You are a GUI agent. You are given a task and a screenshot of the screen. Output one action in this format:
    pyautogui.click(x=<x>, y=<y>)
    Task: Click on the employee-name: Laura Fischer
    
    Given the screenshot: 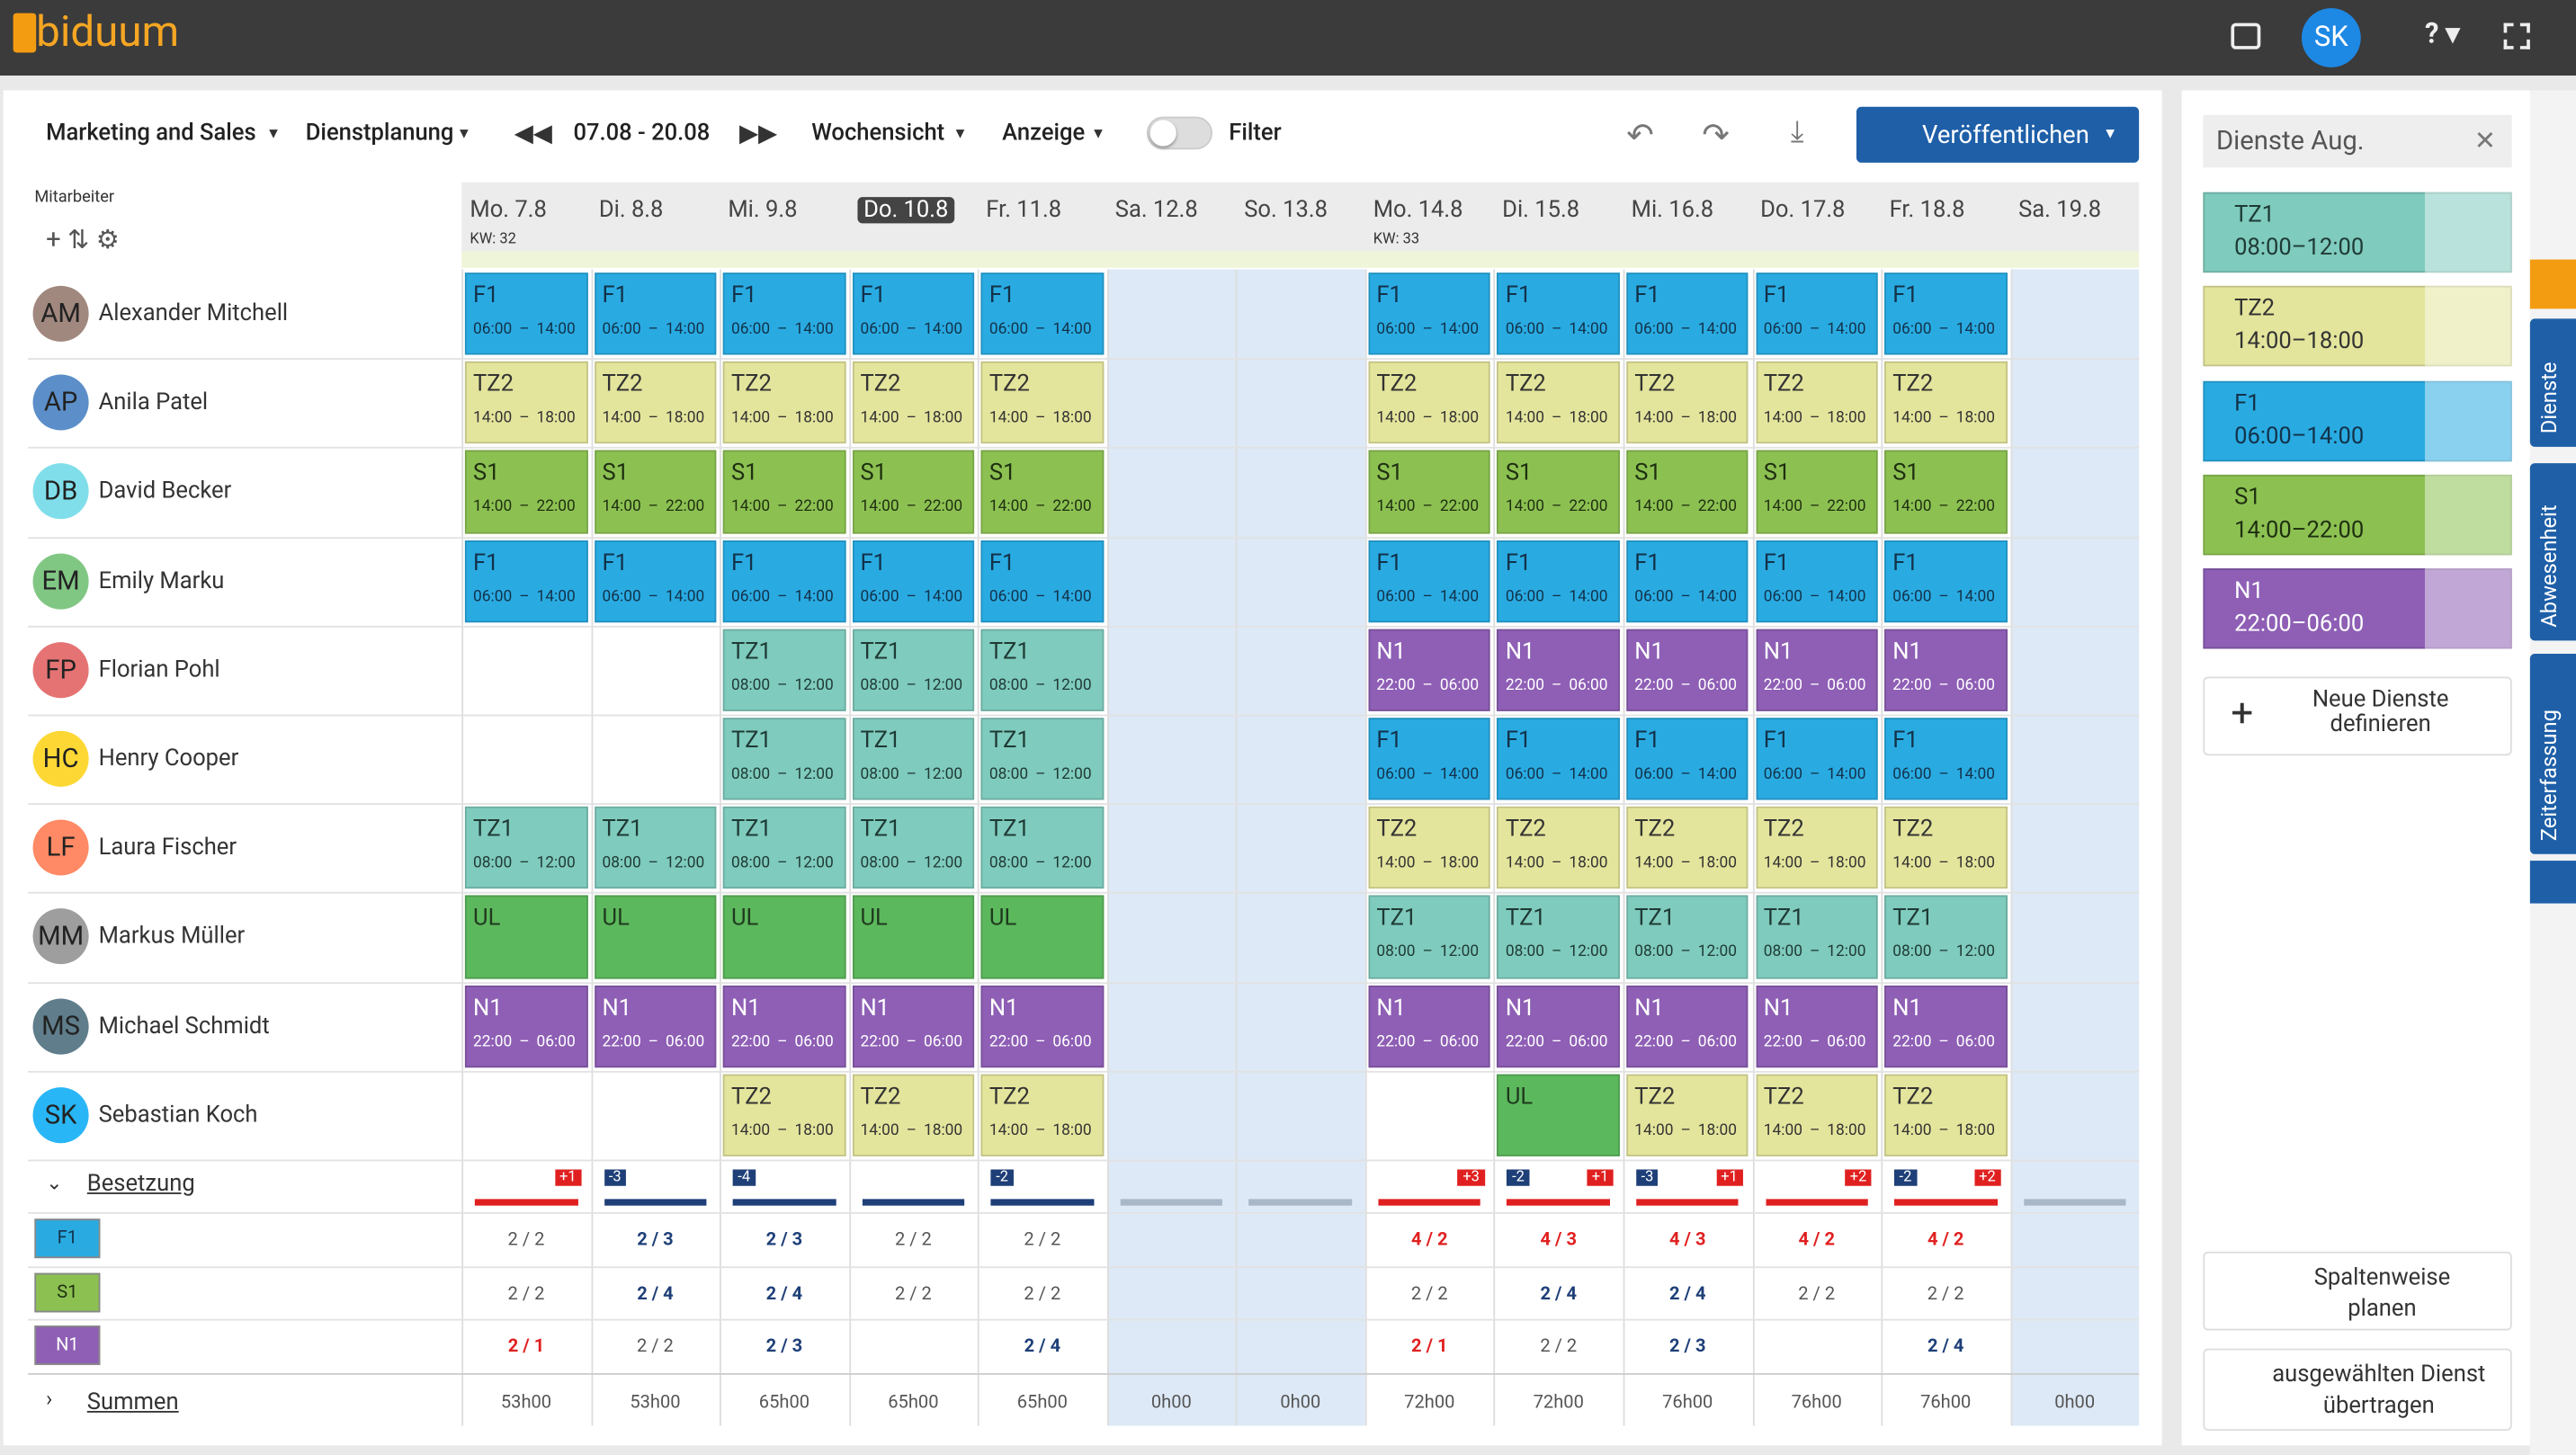 What is the action you would take?
    pyautogui.click(x=167, y=848)
    